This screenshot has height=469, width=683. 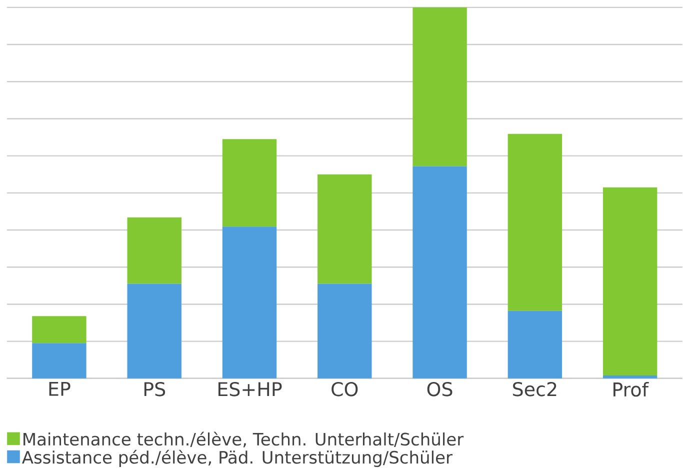 I want to click on x-tick-label: EP, so click(x=59, y=389).